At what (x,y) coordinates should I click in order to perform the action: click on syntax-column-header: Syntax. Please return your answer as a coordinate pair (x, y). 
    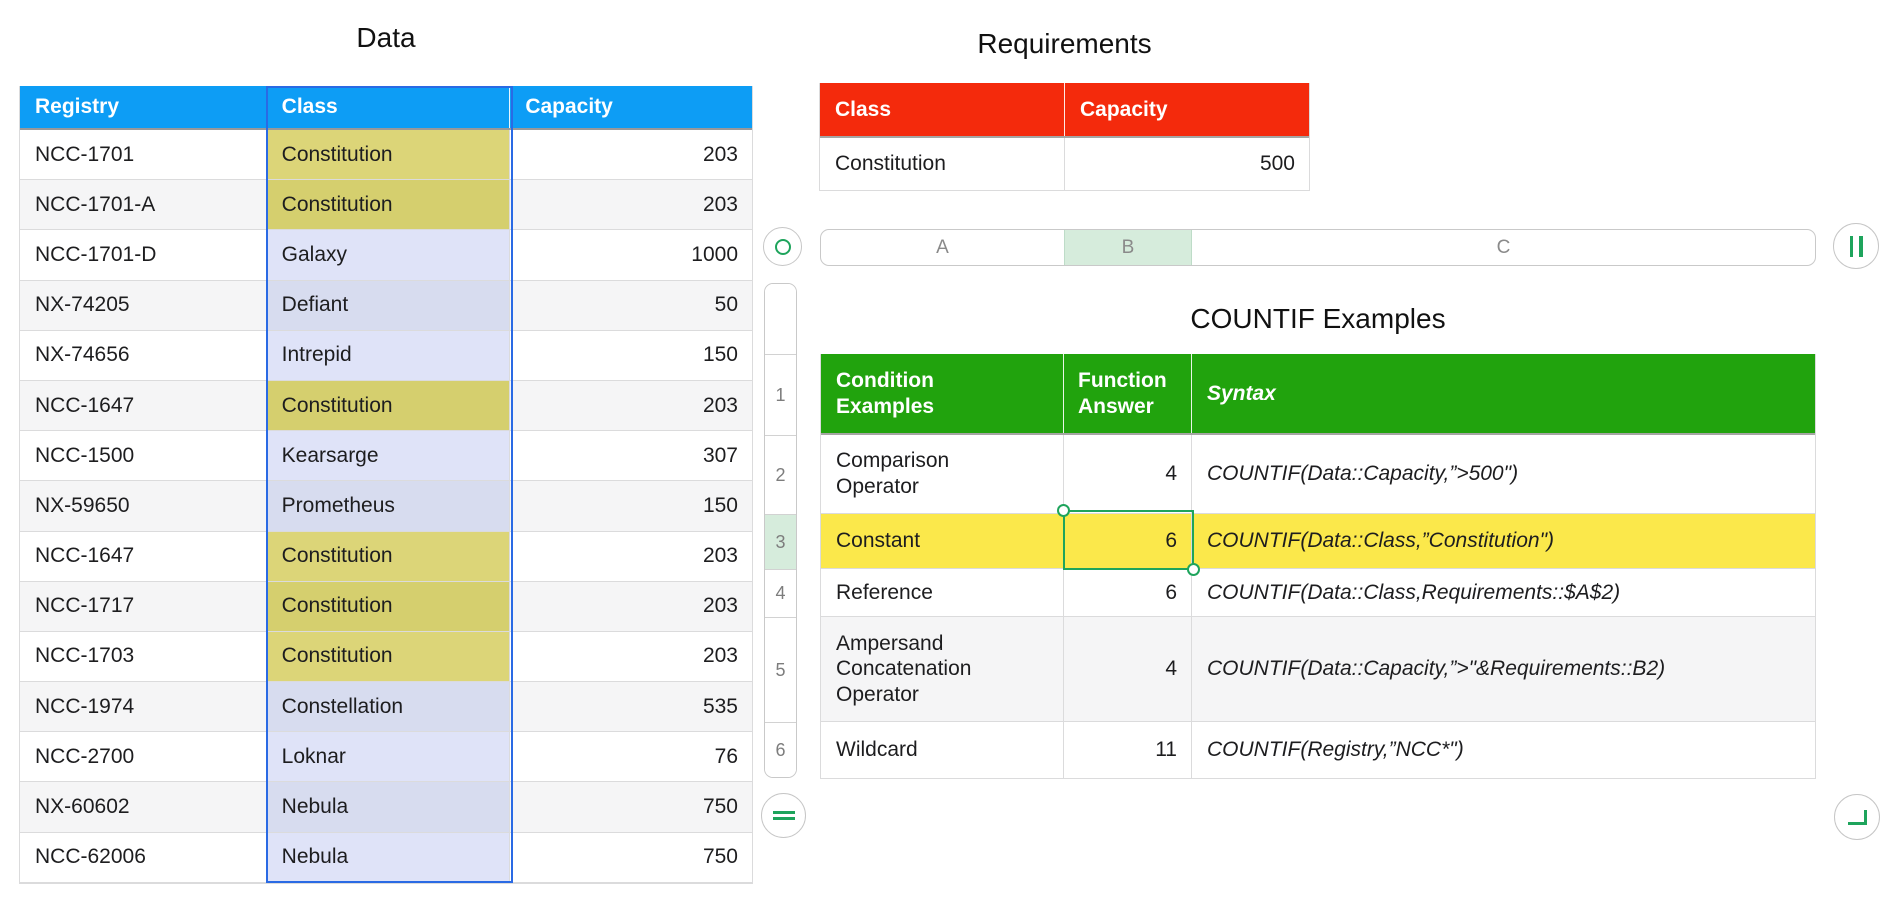
    Looking at the image, I should click on (1503, 393).